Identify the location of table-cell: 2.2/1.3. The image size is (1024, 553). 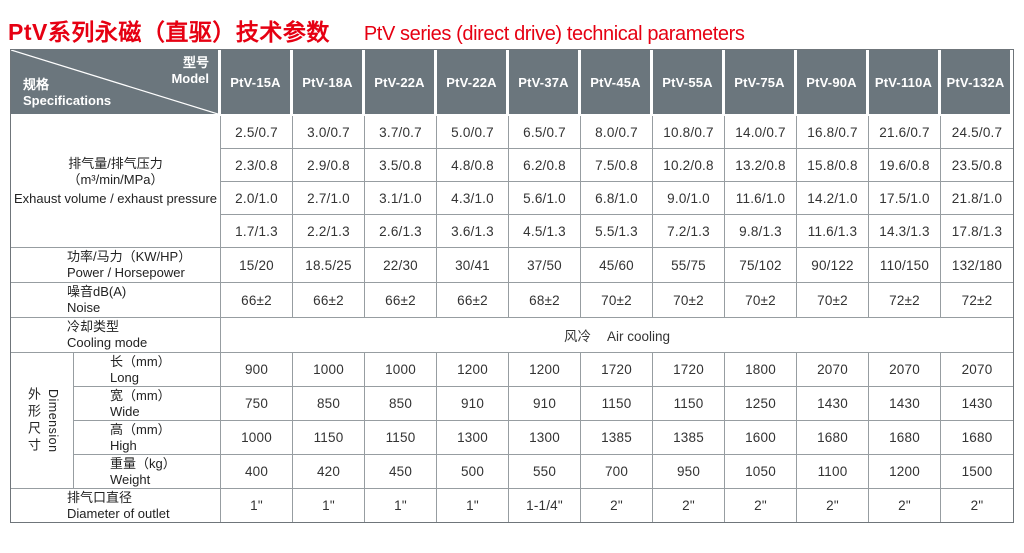
(329, 231).